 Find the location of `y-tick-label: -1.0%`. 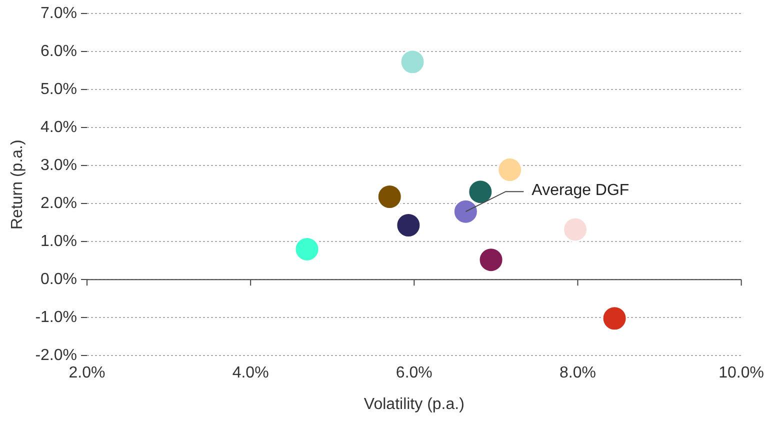

y-tick-label: -1.0% is located at coordinates (56, 317).